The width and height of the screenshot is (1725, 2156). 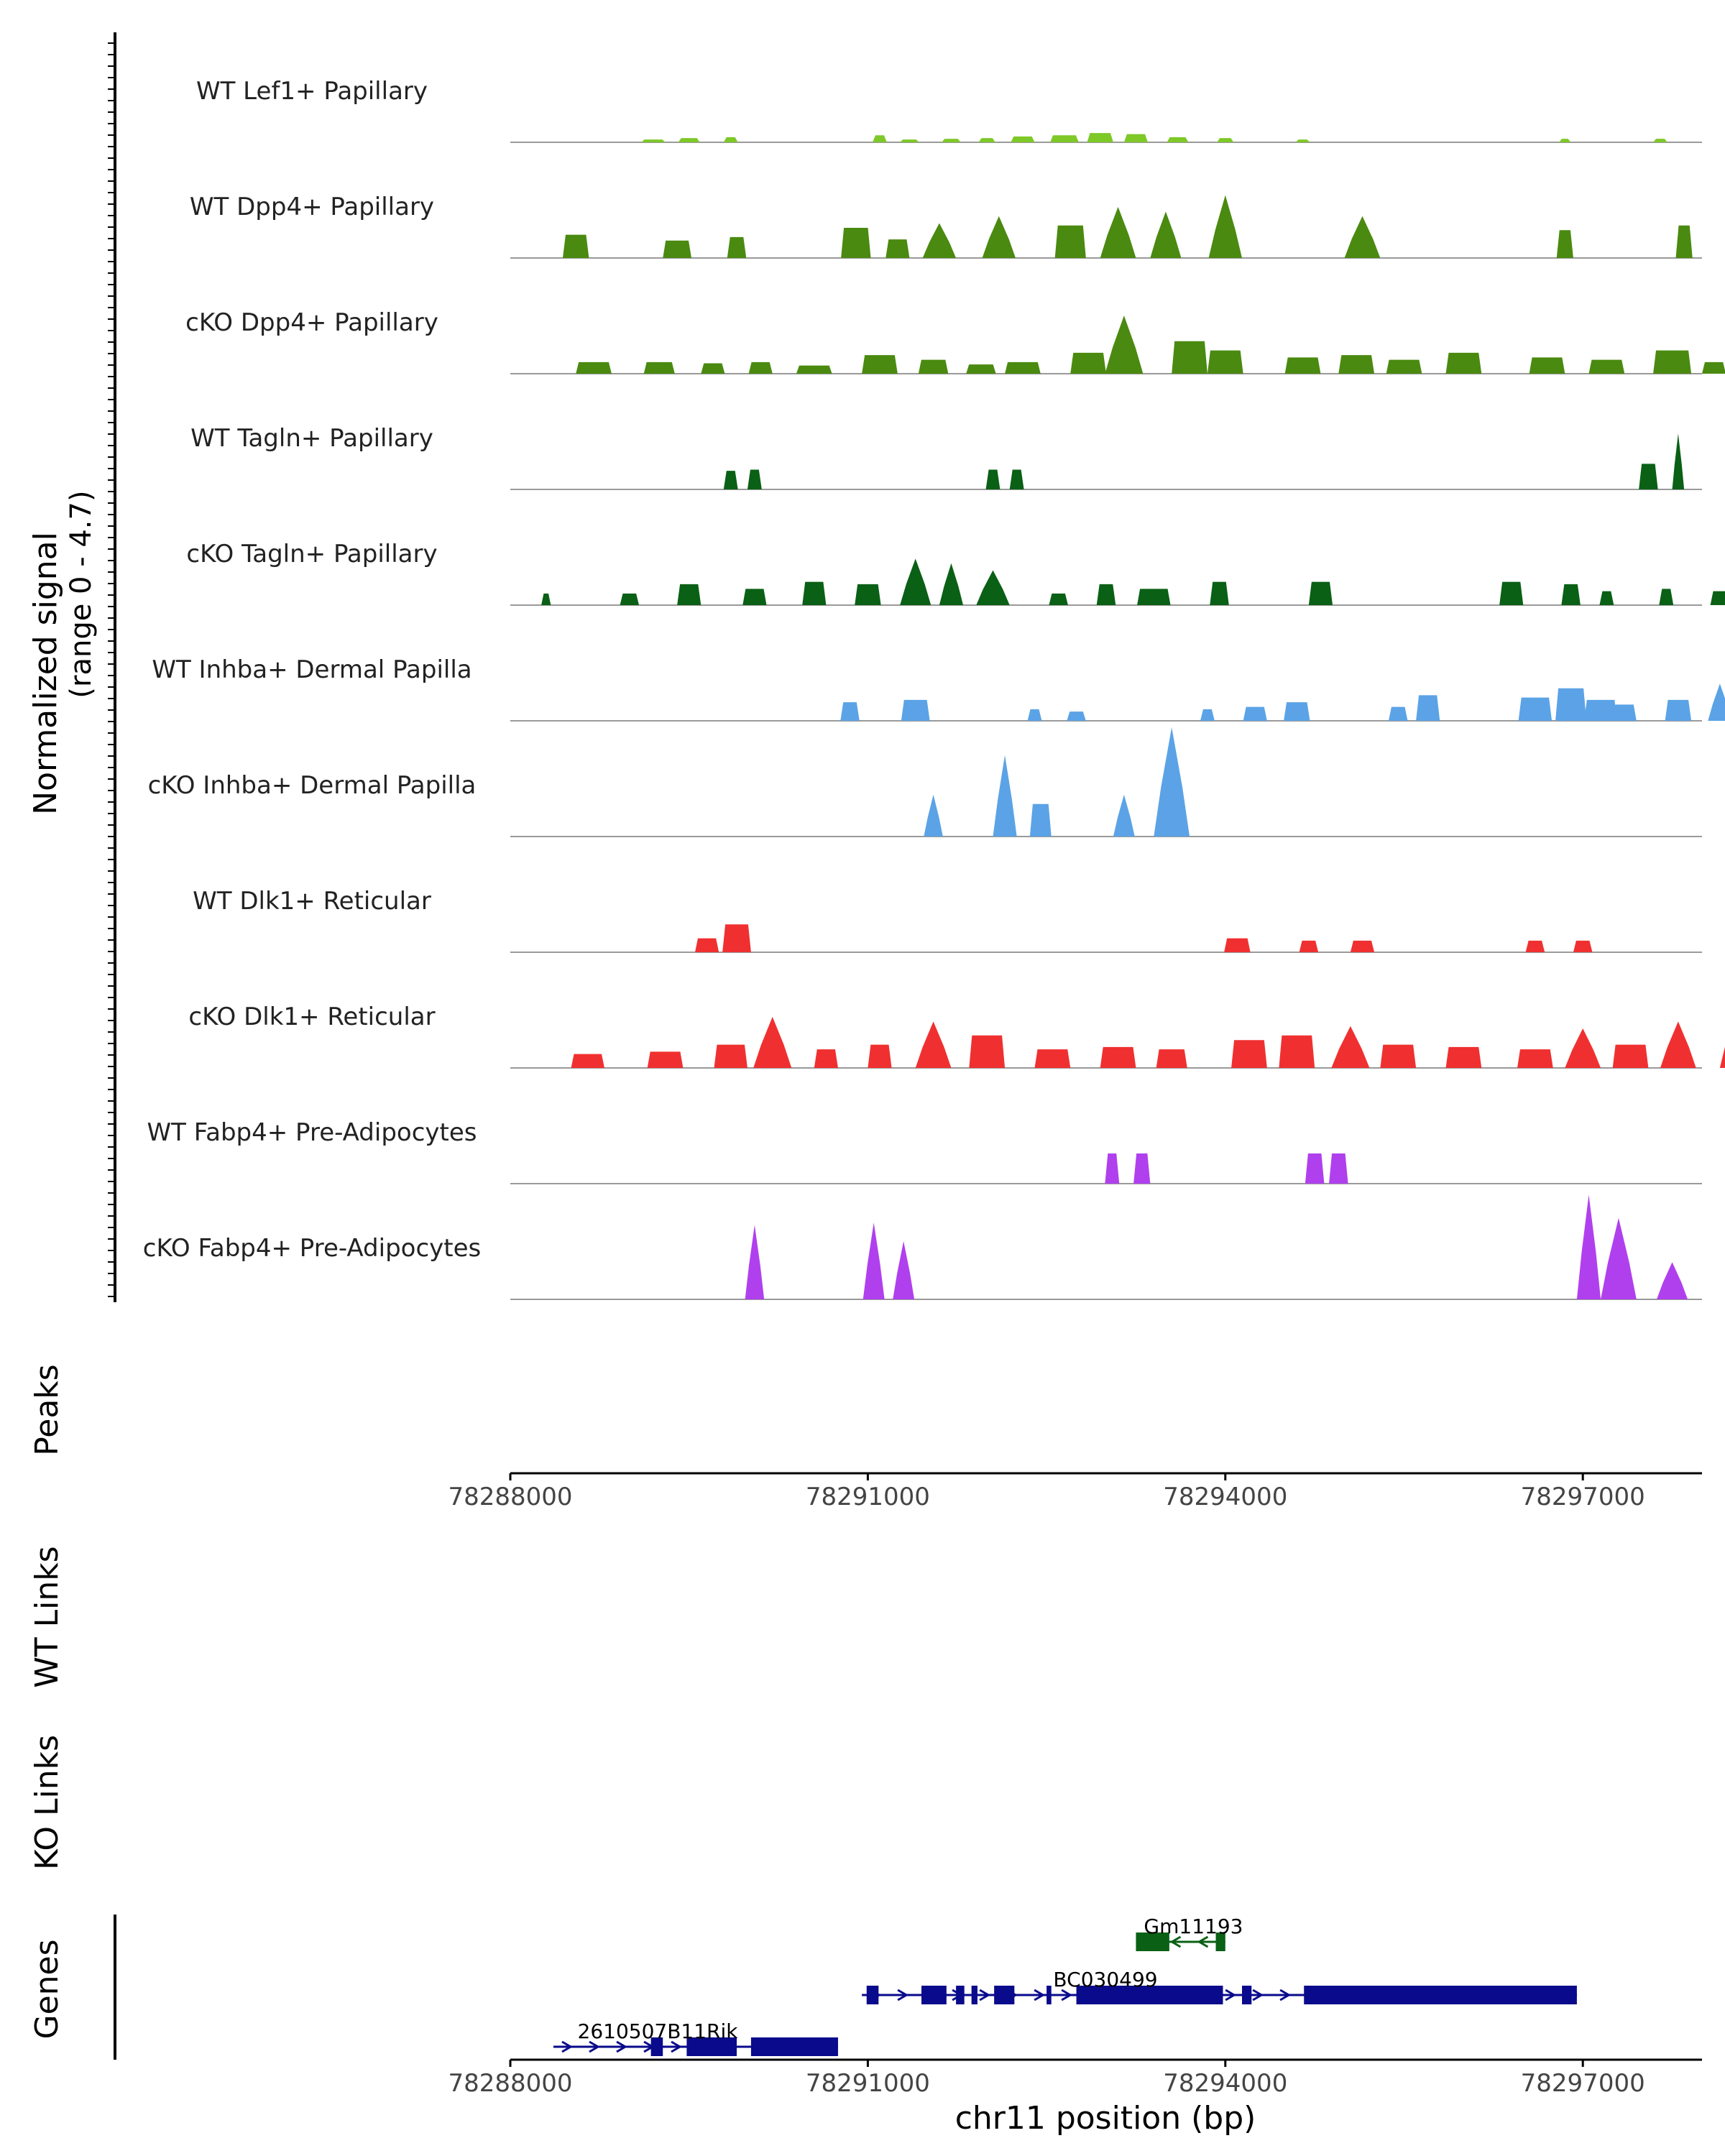 I want to click on track-2: cKO Dpp4+ Papillary, so click(x=955, y=341).